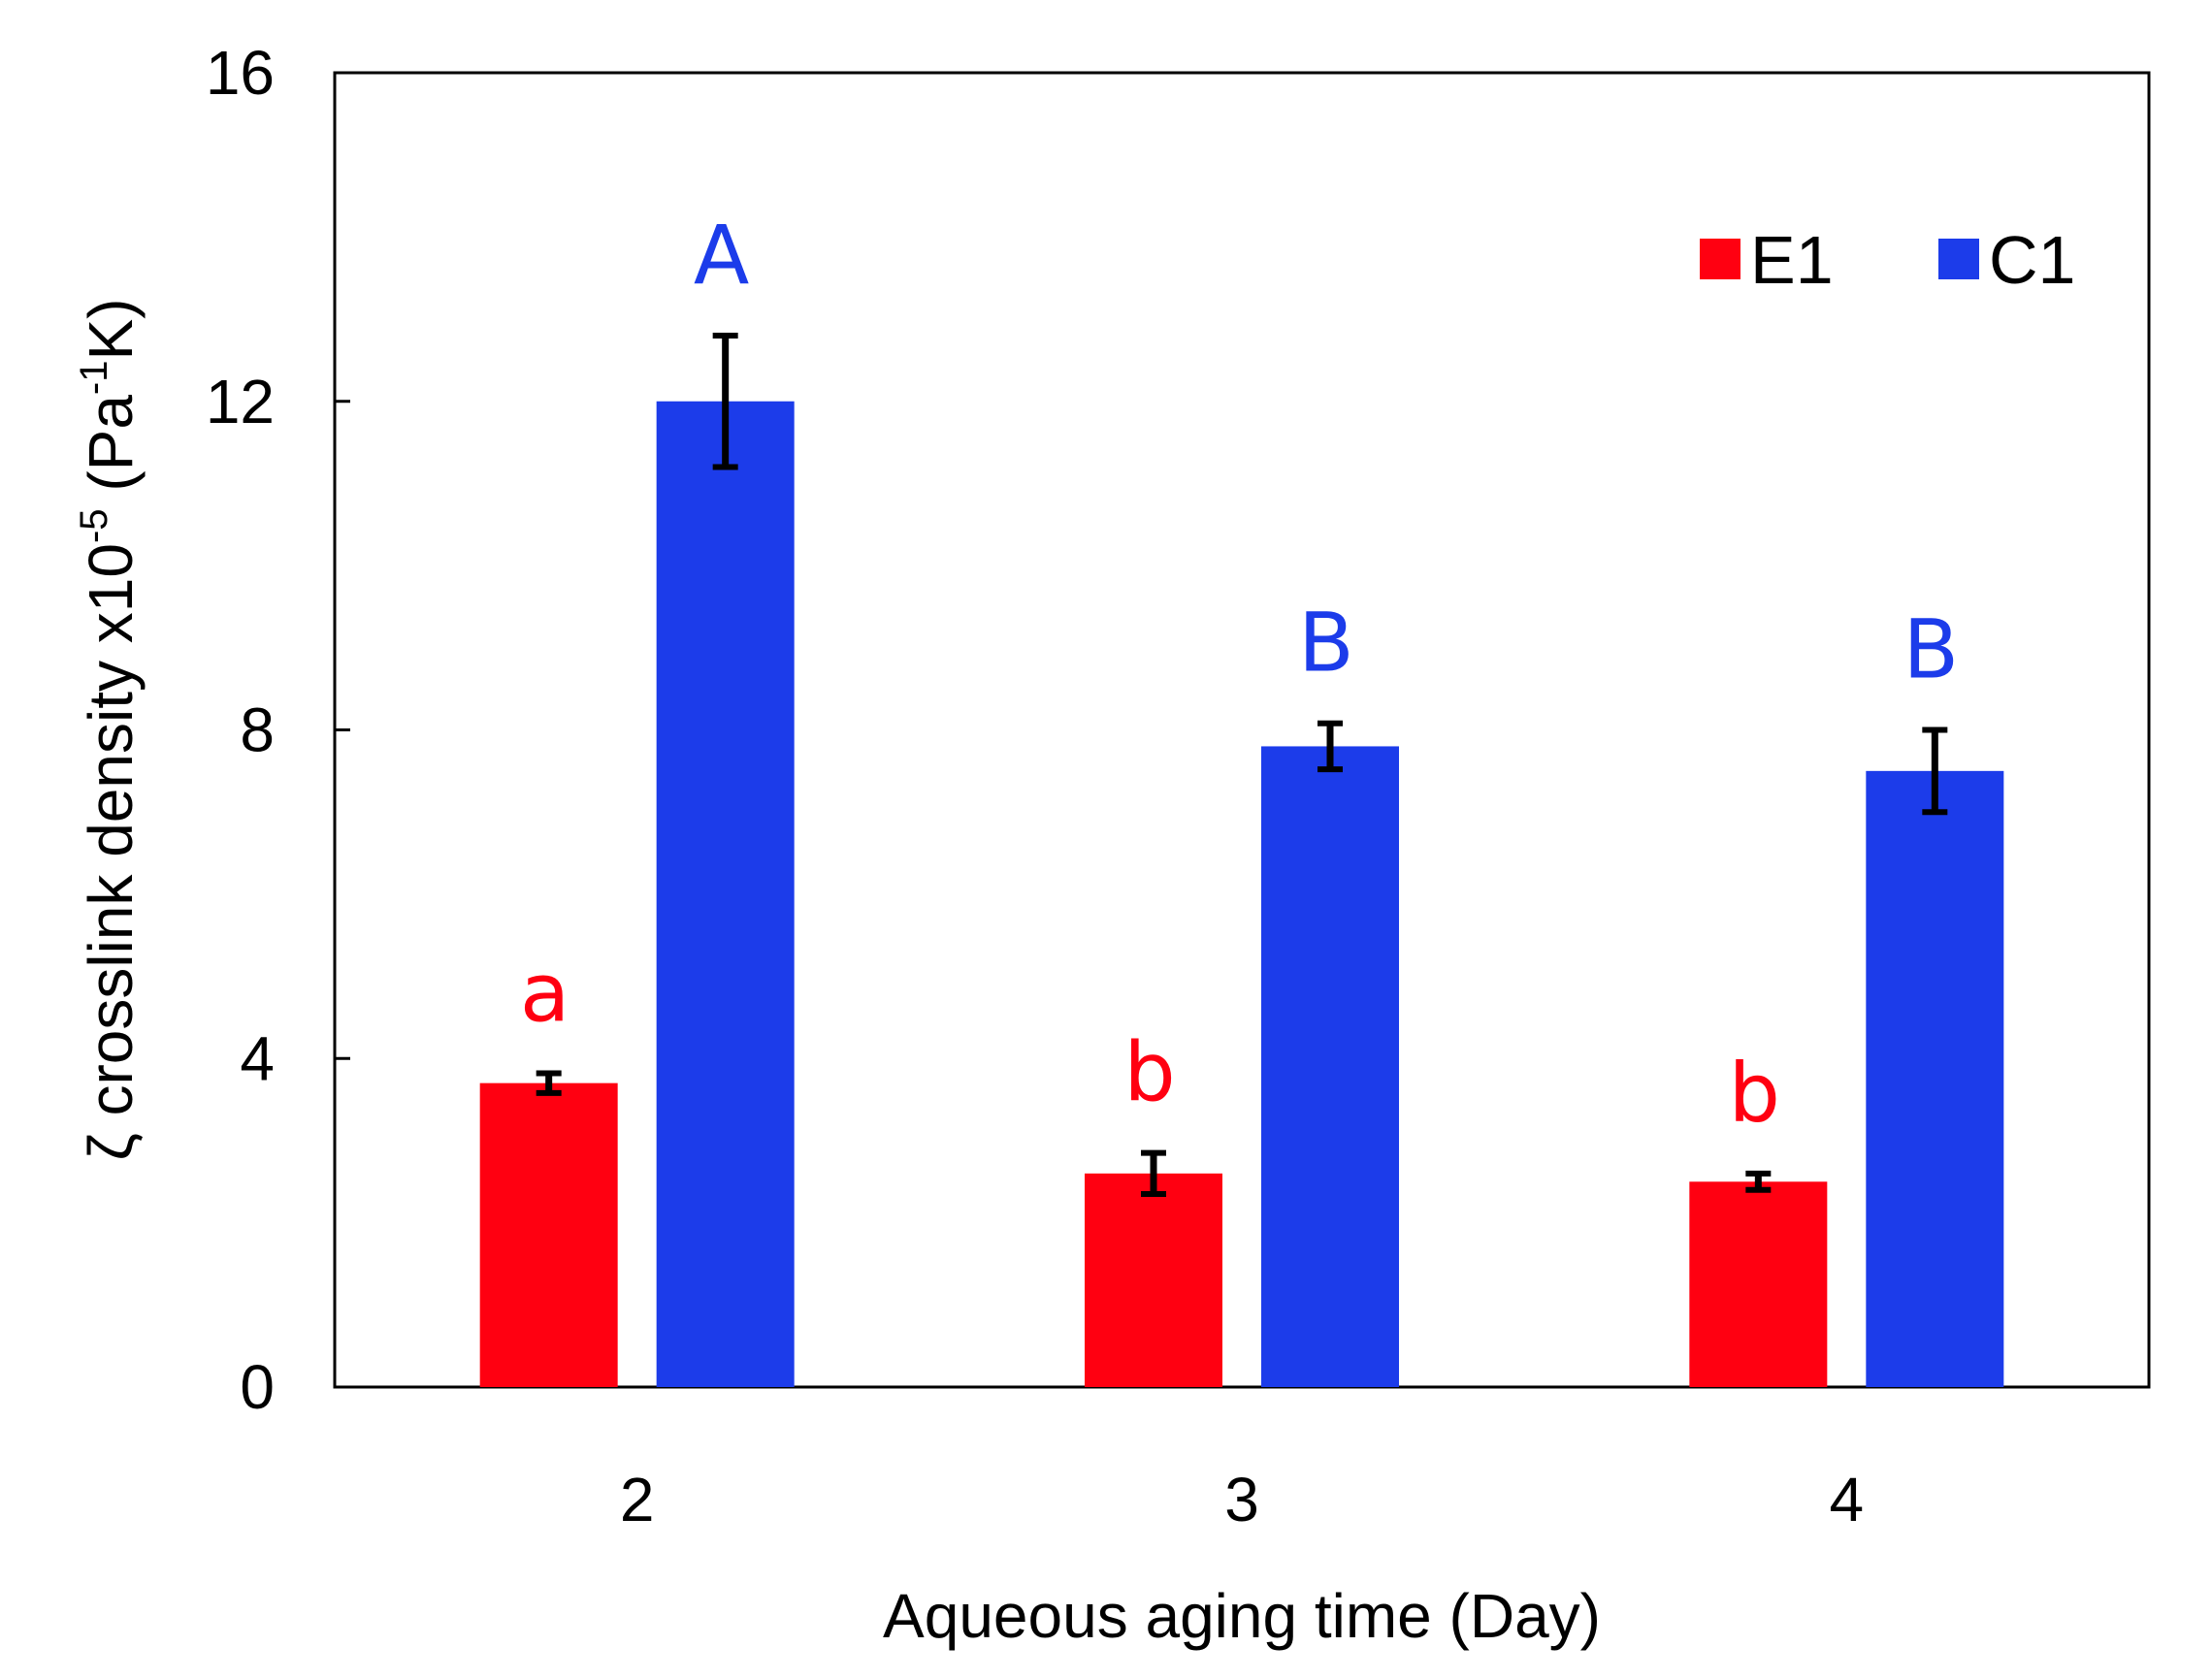  I want to click on legend-label-c1: C1, so click(2032, 260).